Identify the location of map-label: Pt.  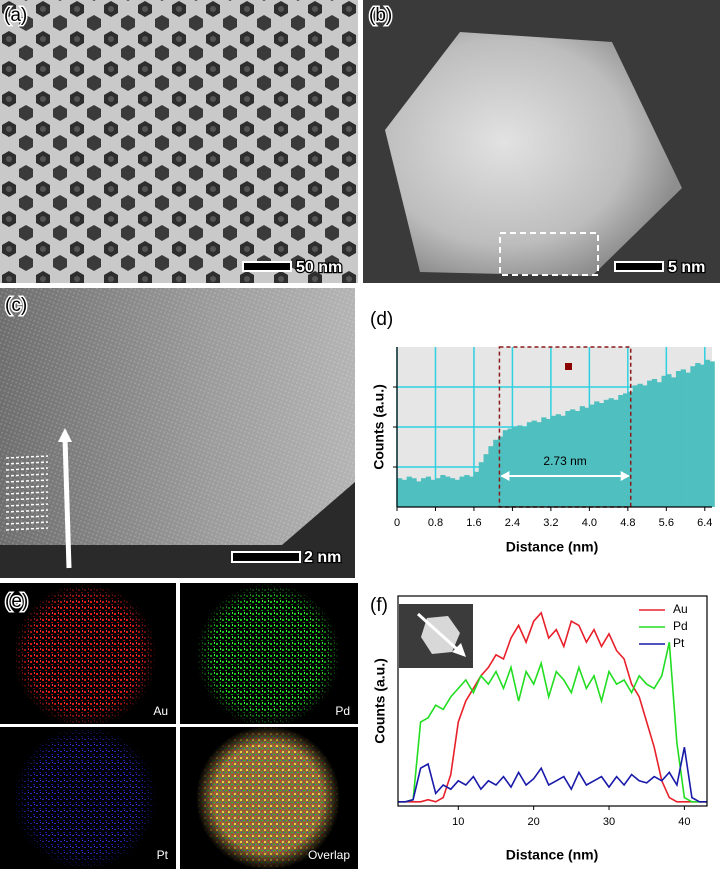
(163, 855).